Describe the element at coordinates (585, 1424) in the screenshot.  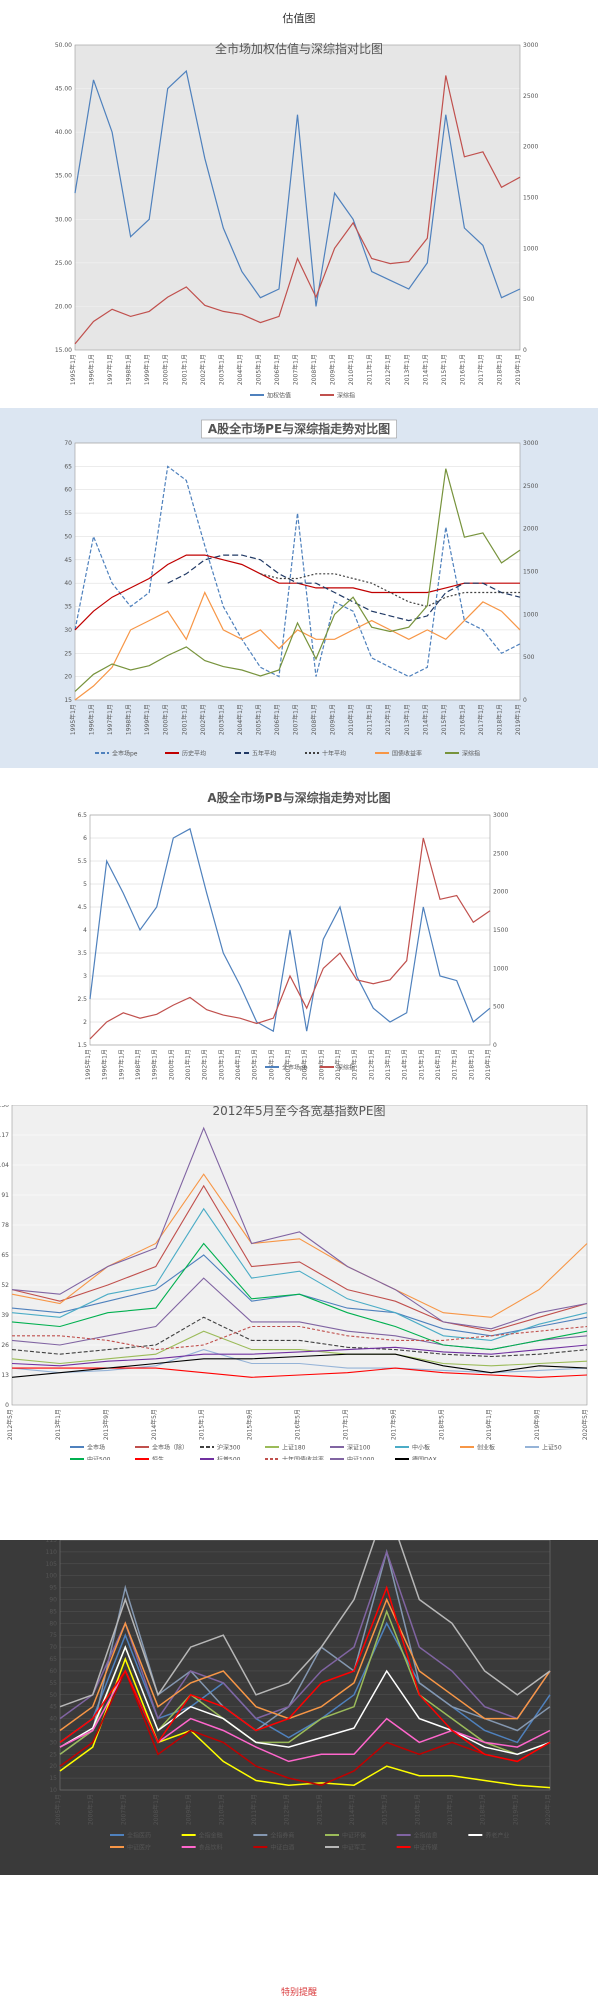
I see `x-tick-label: 2020年5月` at that location.